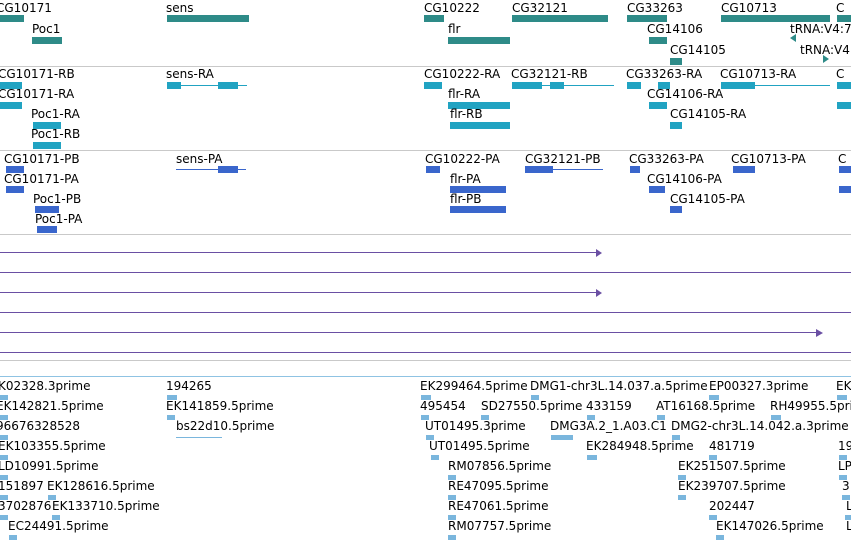 Image resolution: width=851 pixels, height=542 pixels. I want to click on protein-label: flr-PB, so click(466, 199).